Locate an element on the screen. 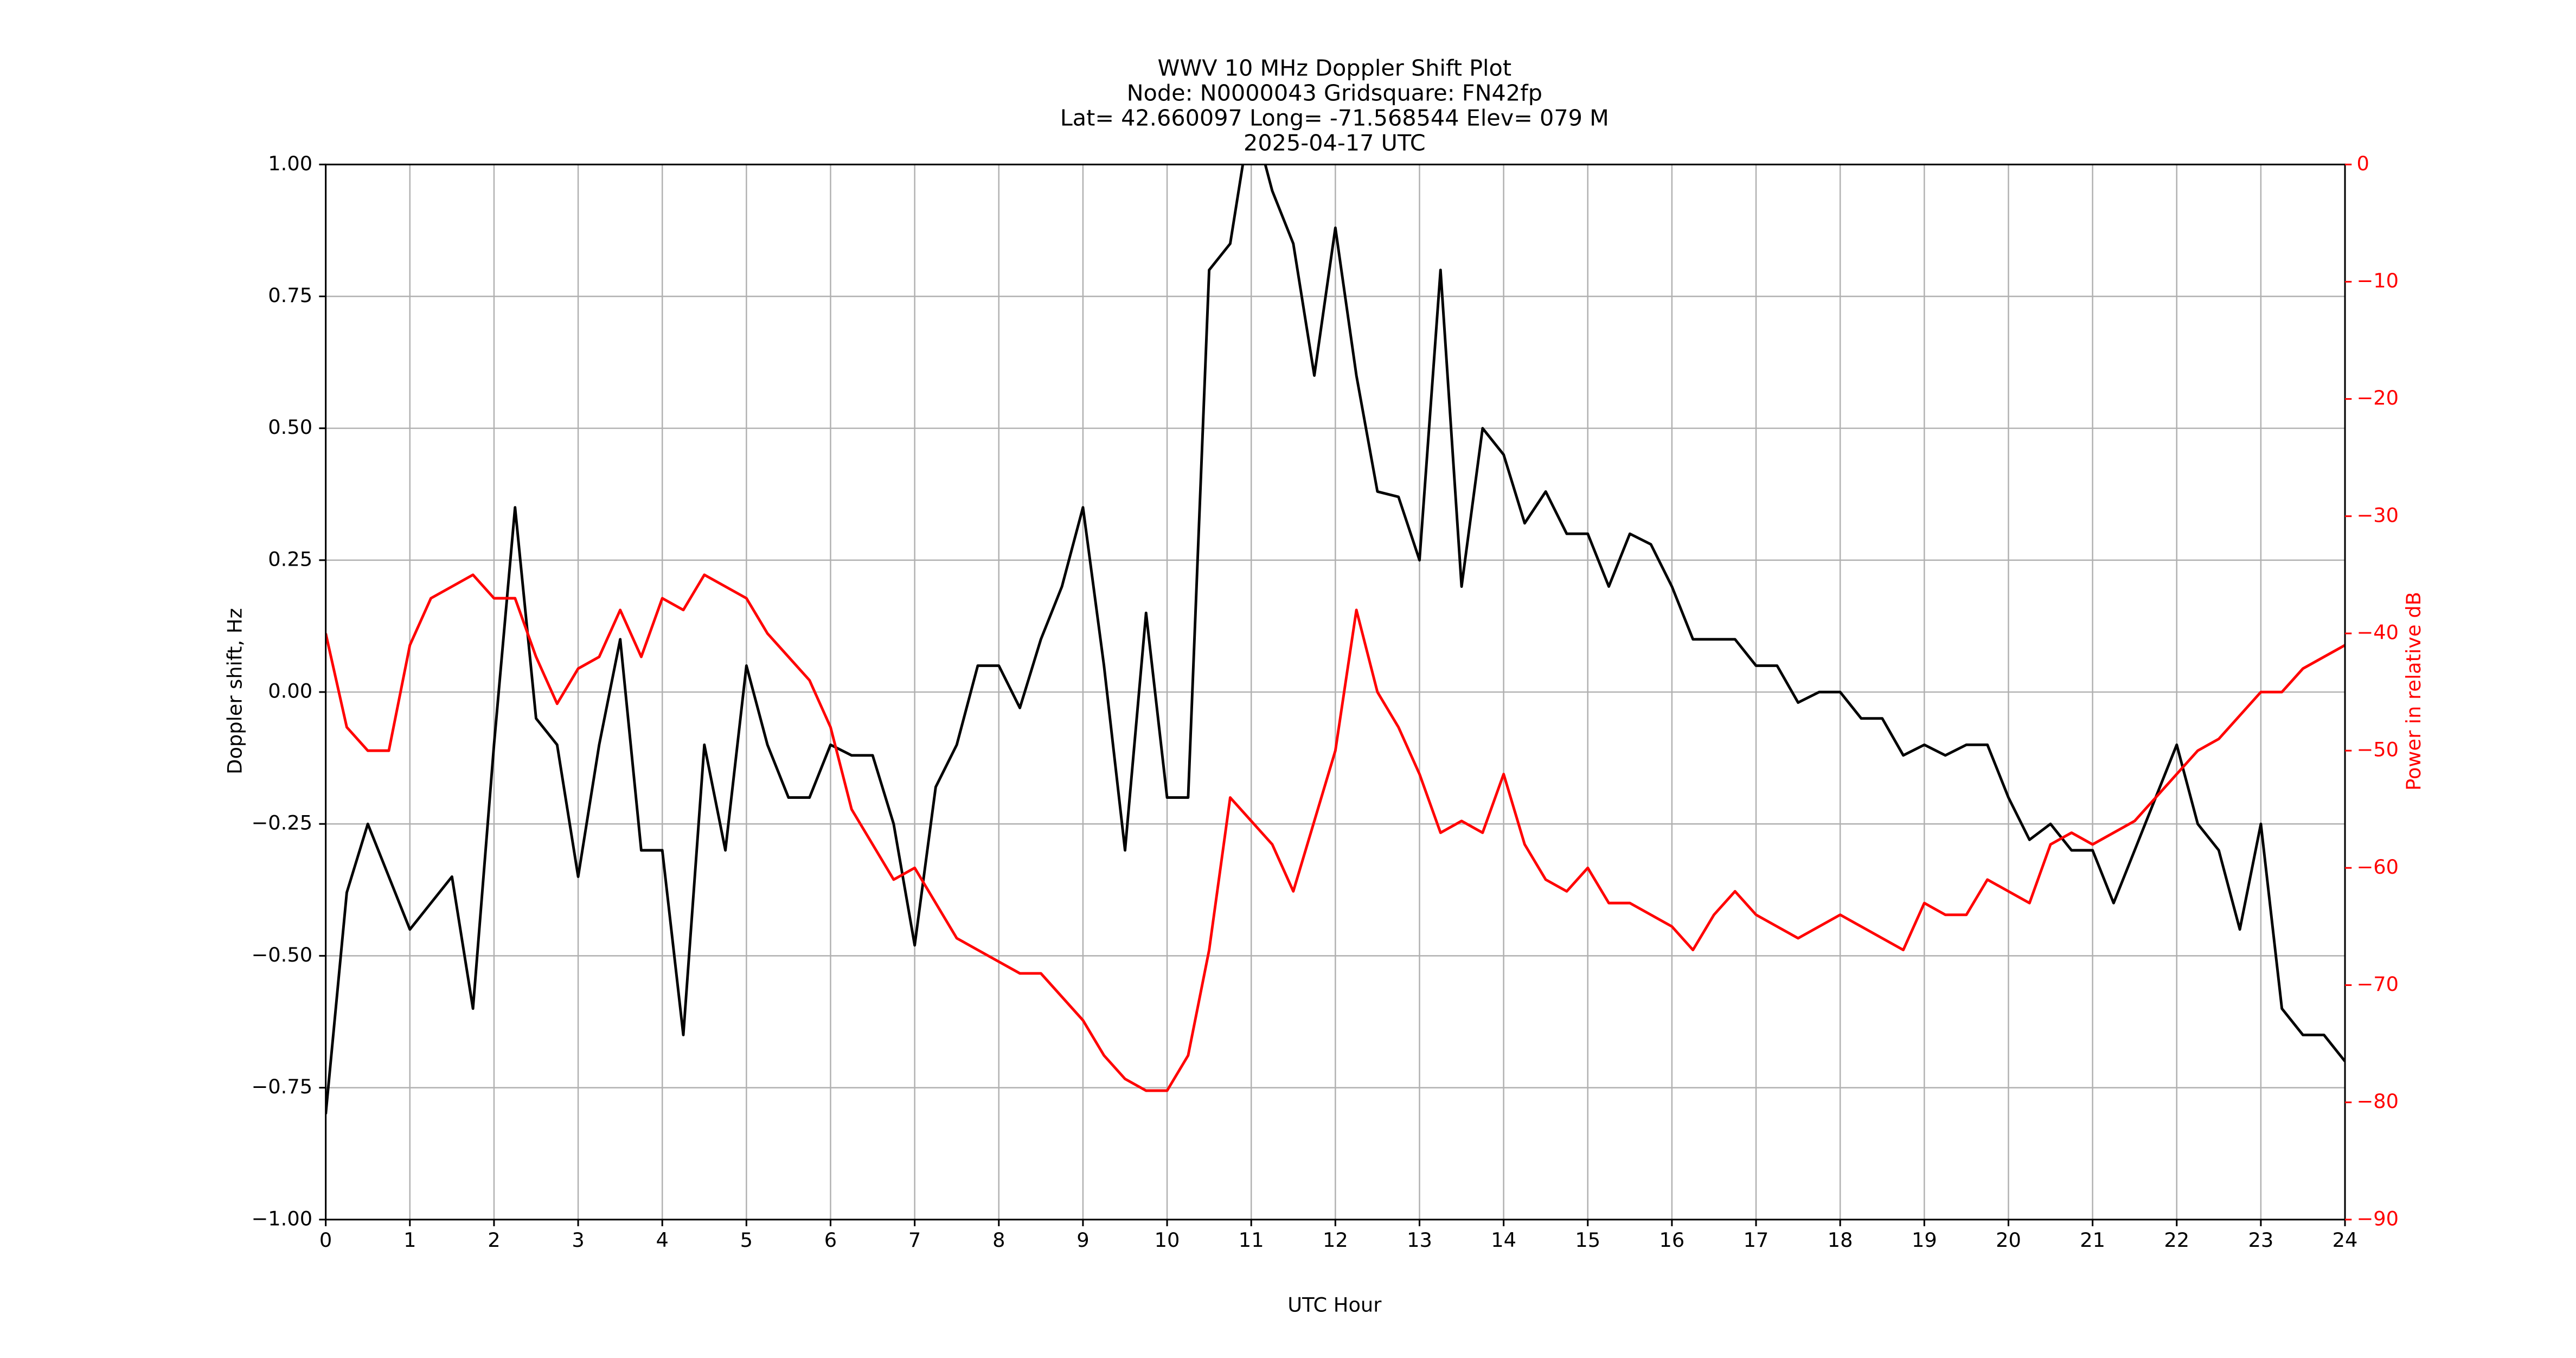  x-tick-label: 16 is located at coordinates (1672, 1240).